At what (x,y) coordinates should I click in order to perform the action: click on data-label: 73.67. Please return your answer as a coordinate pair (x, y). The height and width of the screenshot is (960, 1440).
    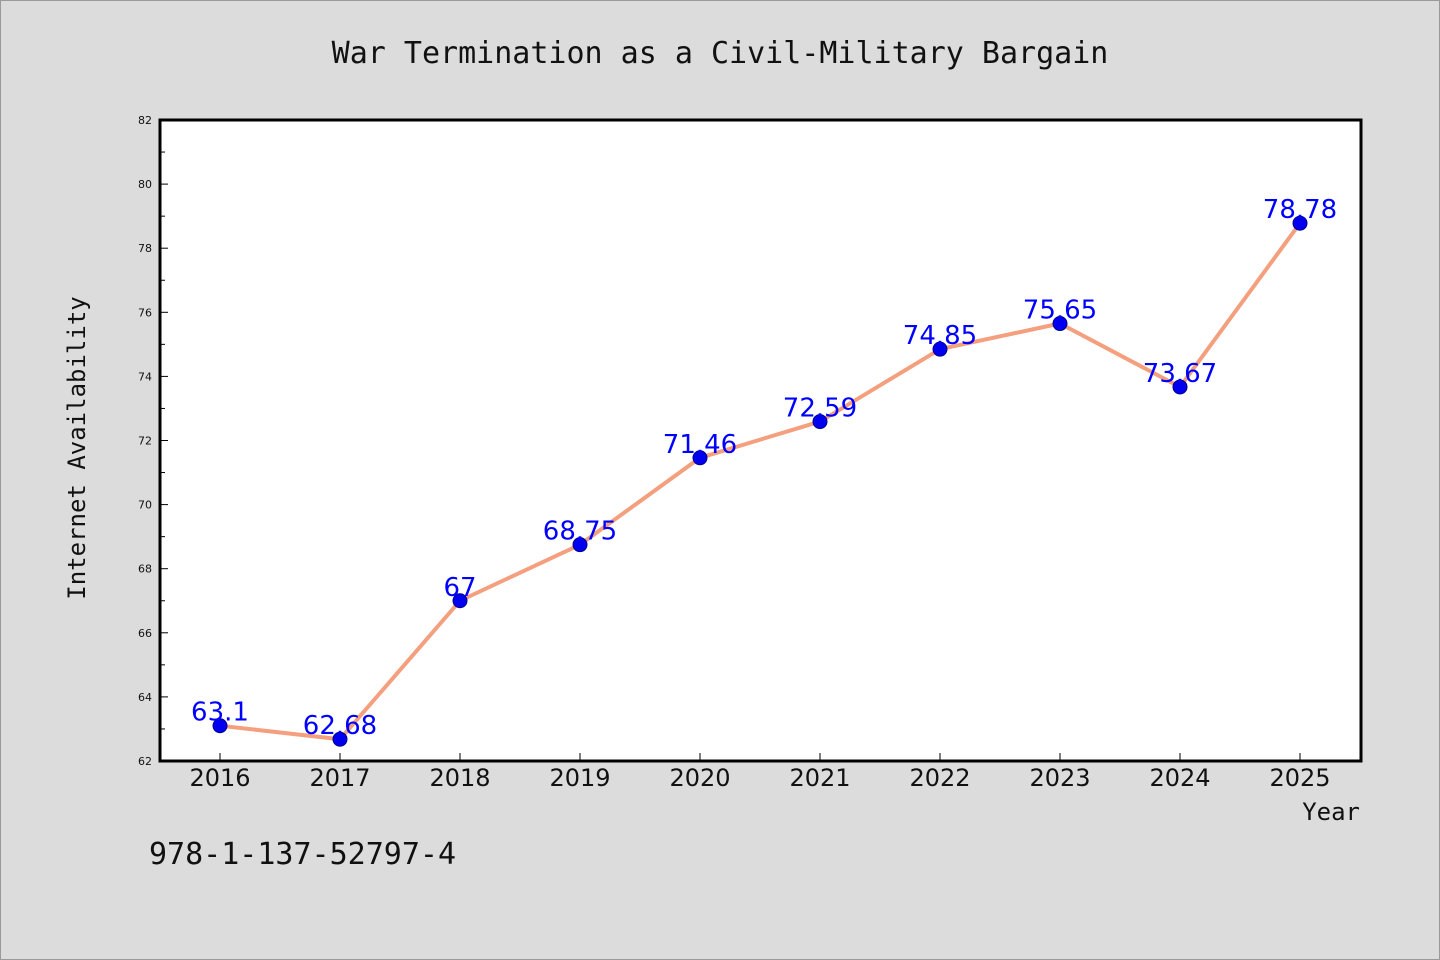
    Looking at the image, I should click on (1180, 374).